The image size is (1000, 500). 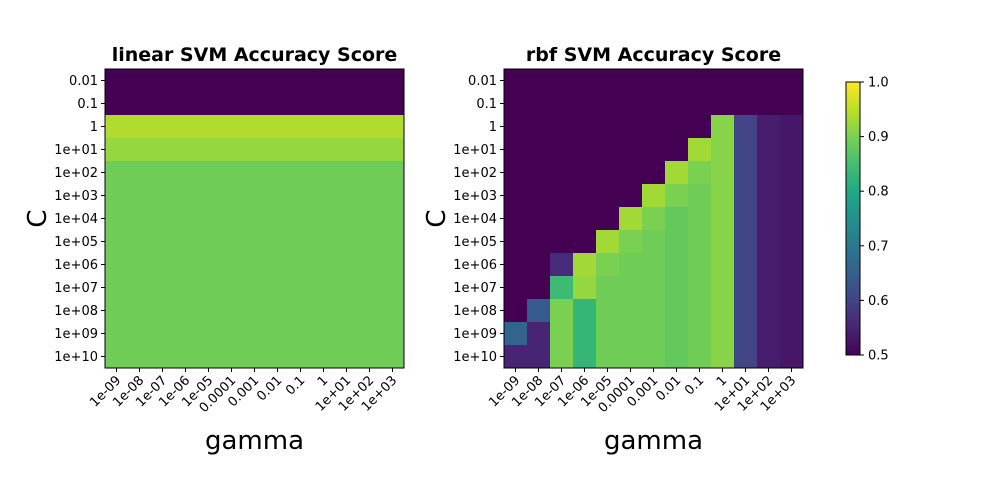 What do you see at coordinates (83, 81) in the screenshot?
I see `linear-ytick-label: 0.01` at bounding box center [83, 81].